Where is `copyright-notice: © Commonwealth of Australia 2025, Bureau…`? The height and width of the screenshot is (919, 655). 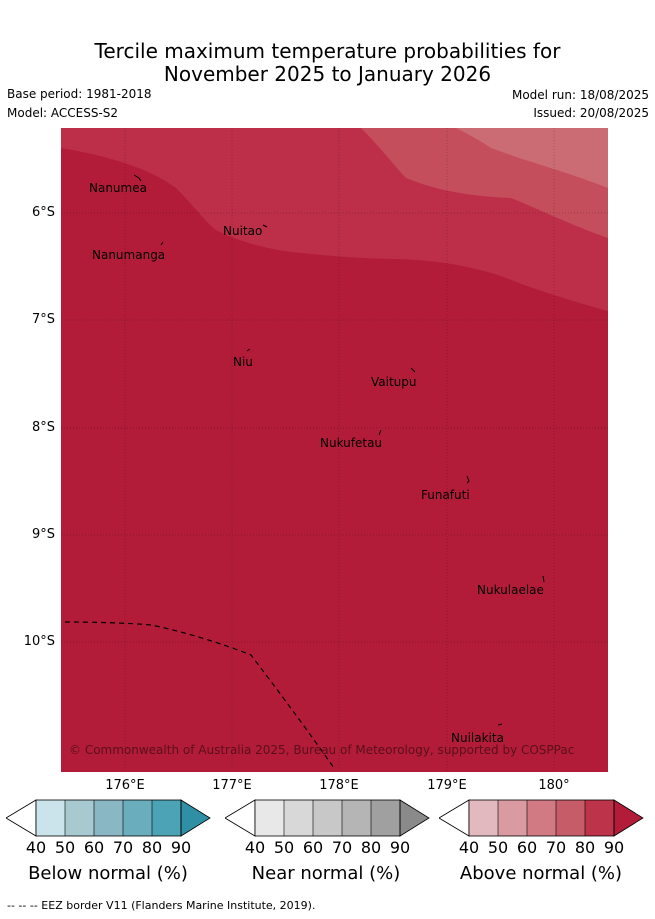 copyright-notice: © Commonwealth of Australia 2025, Bureau… is located at coordinates (321, 750).